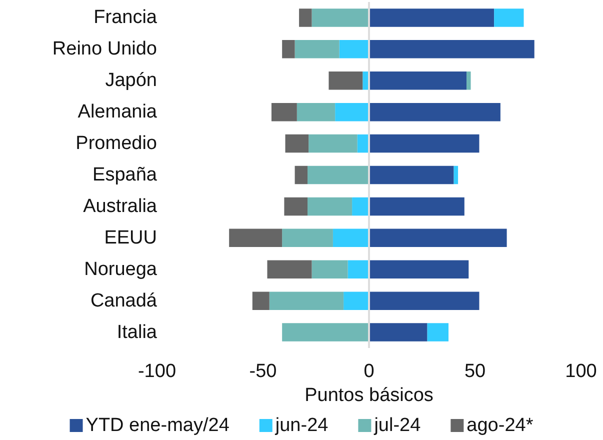 The width and height of the screenshot is (603, 440). I want to click on y-tick-label: Japón, so click(131, 81).